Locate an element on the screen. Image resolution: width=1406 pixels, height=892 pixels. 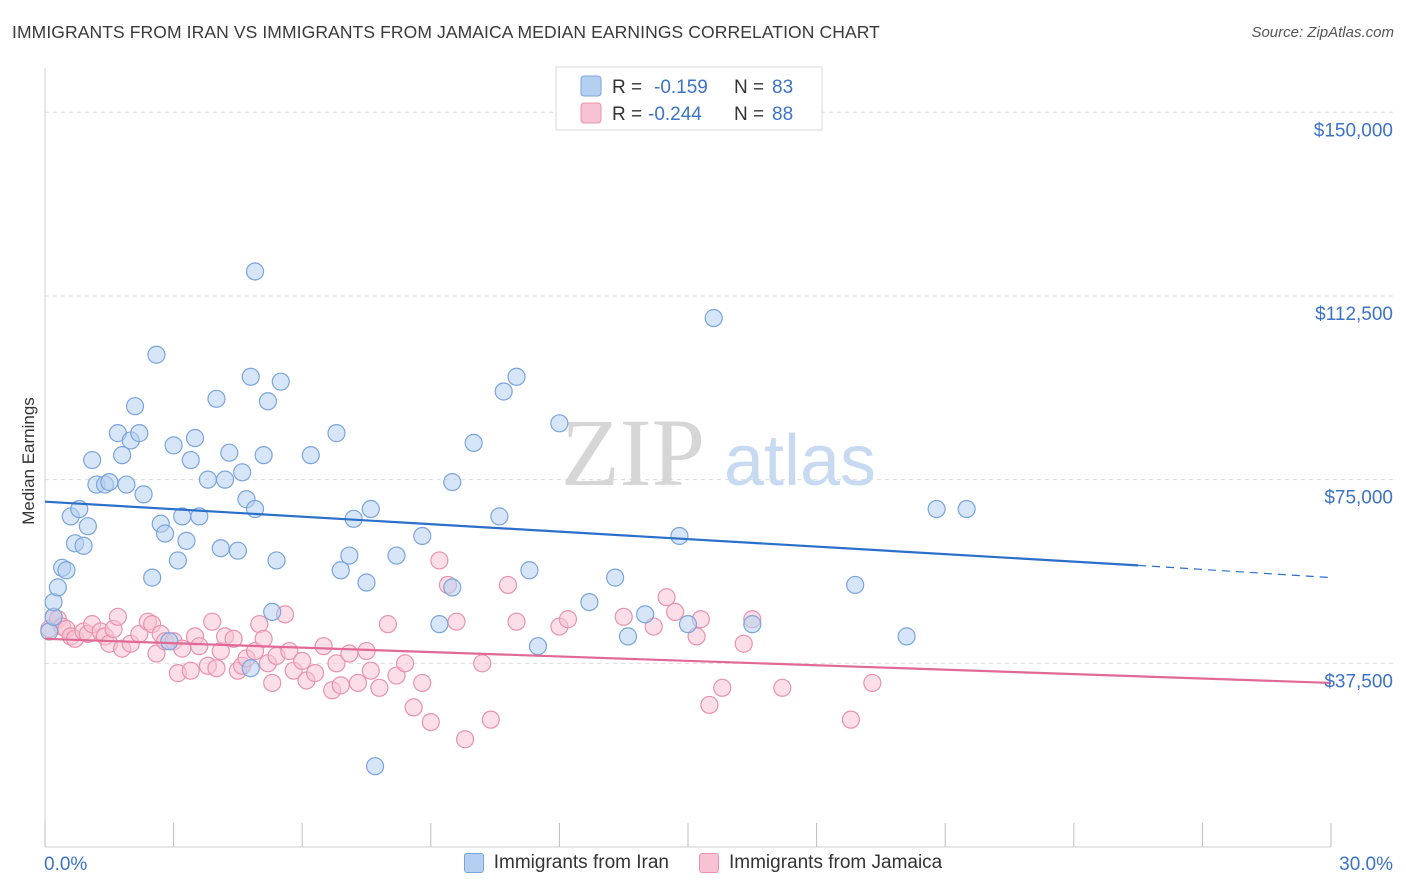
legend-iran-r-label: R = is located at coordinates (627, 87).